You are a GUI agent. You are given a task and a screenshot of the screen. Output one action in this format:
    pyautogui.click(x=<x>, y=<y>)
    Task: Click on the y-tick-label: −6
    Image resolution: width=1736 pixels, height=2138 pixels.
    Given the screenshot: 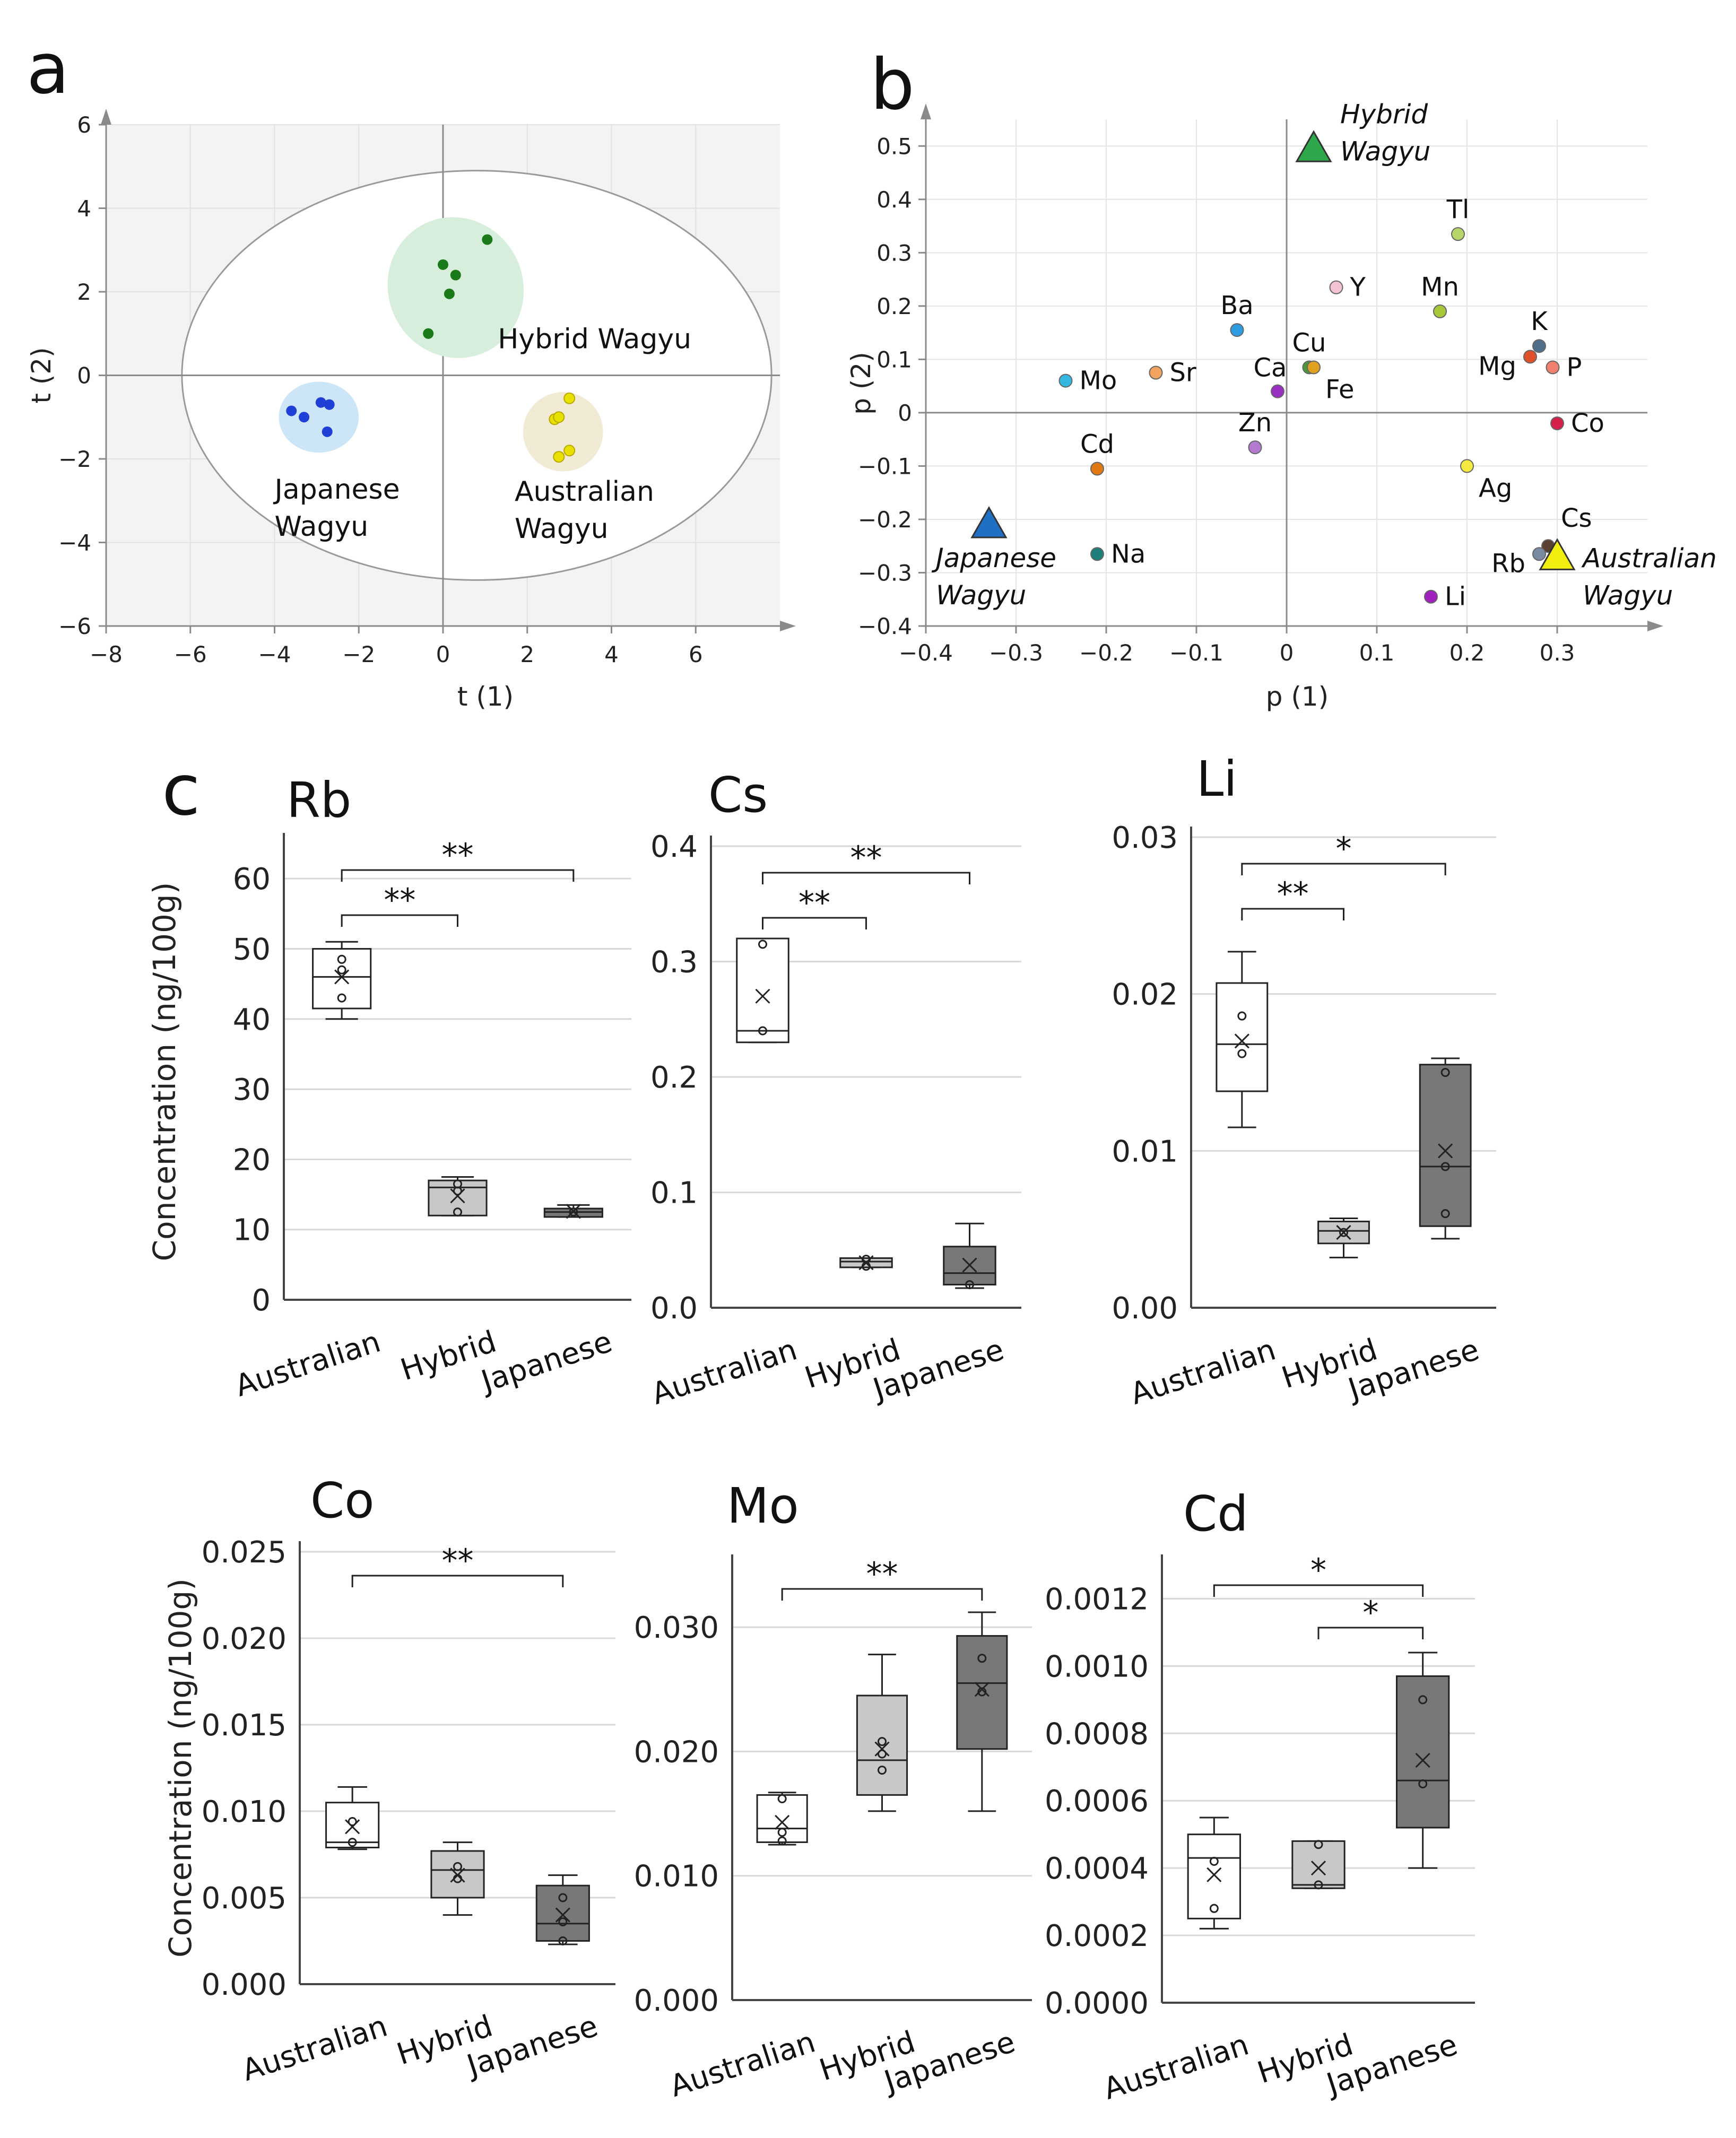 What is the action you would take?
    pyautogui.click(x=74, y=626)
    